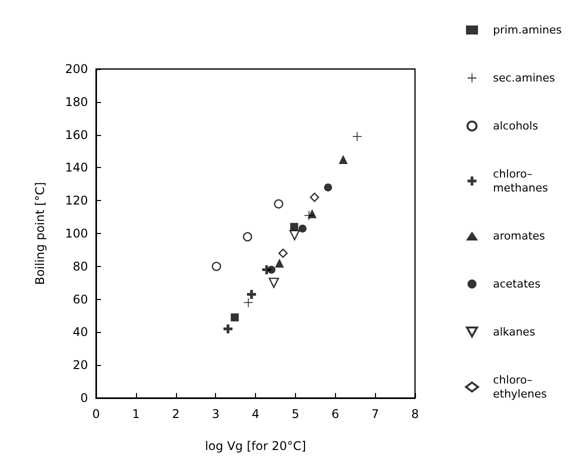 This screenshot has width=588, height=474. I want to click on x-tick-label: 6, so click(335, 414).